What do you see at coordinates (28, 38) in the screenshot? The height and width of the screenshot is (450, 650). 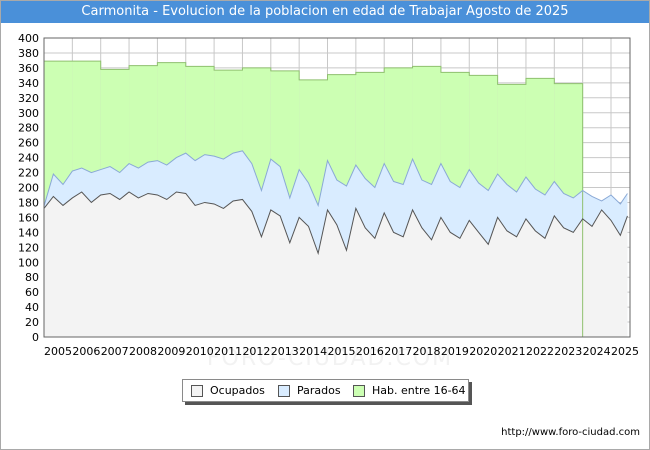 I see `y-tick-label: 400` at bounding box center [28, 38].